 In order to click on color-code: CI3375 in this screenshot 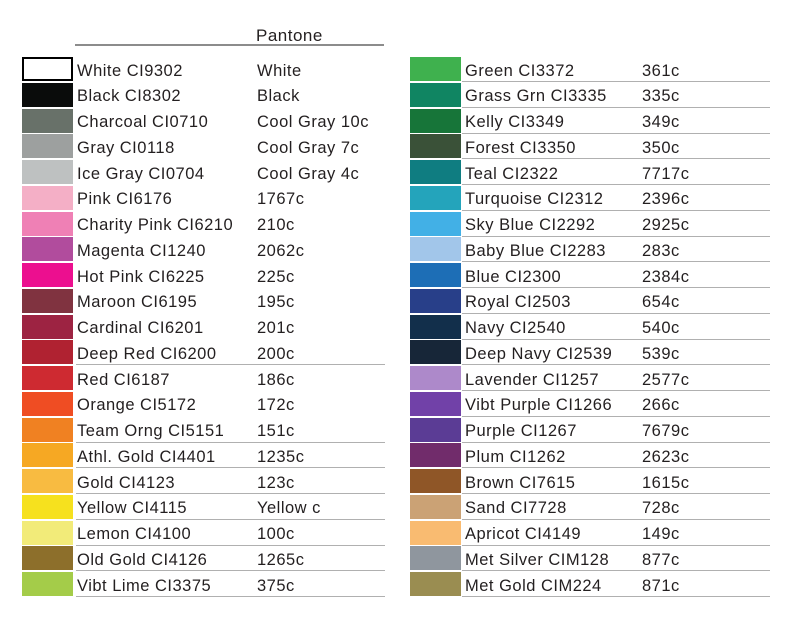, I will do `click(183, 585)`.